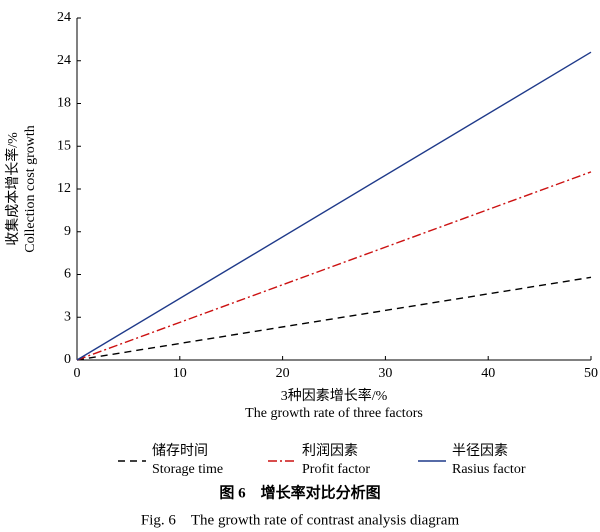 The width and height of the screenshot is (600, 532). I want to click on x-tick-label: 30, so click(385, 373).